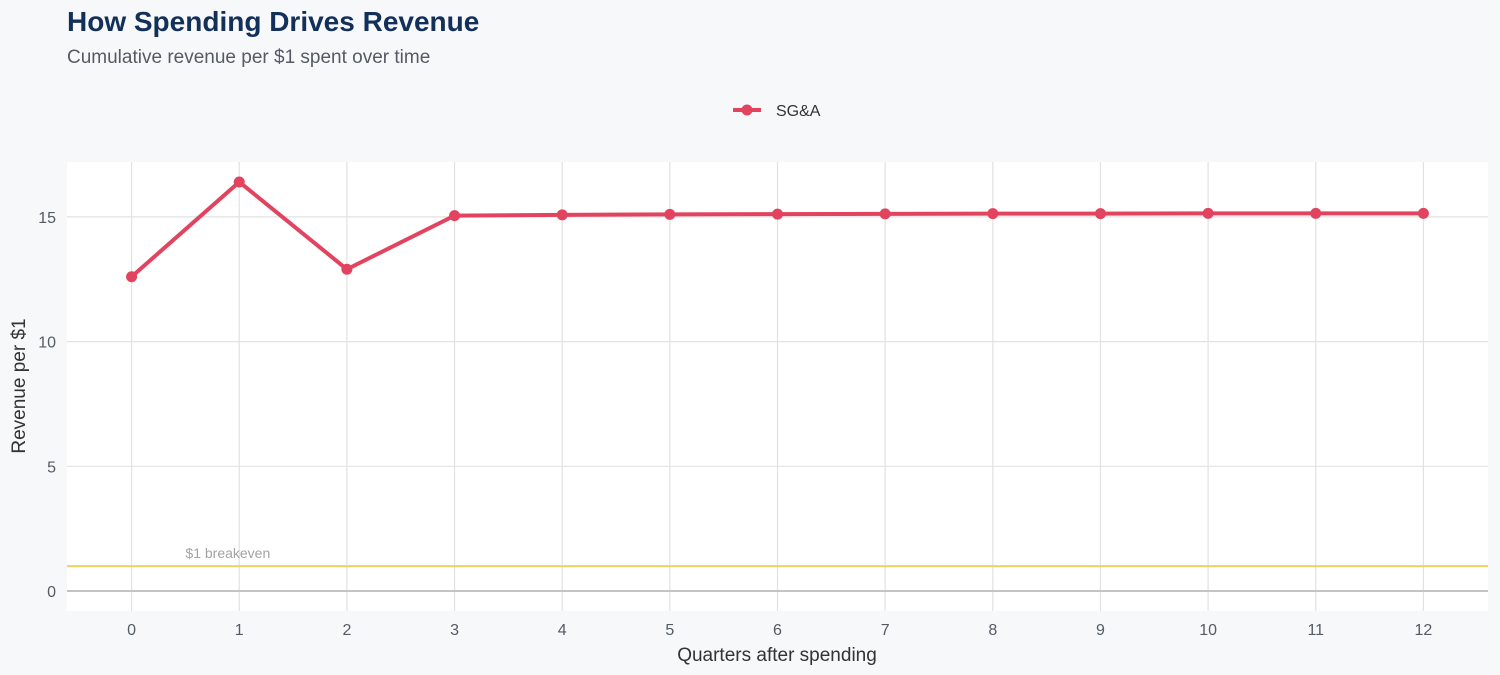 The width and height of the screenshot is (1500, 675). What do you see at coordinates (992, 630) in the screenshot?
I see `x-tick-label: 8` at bounding box center [992, 630].